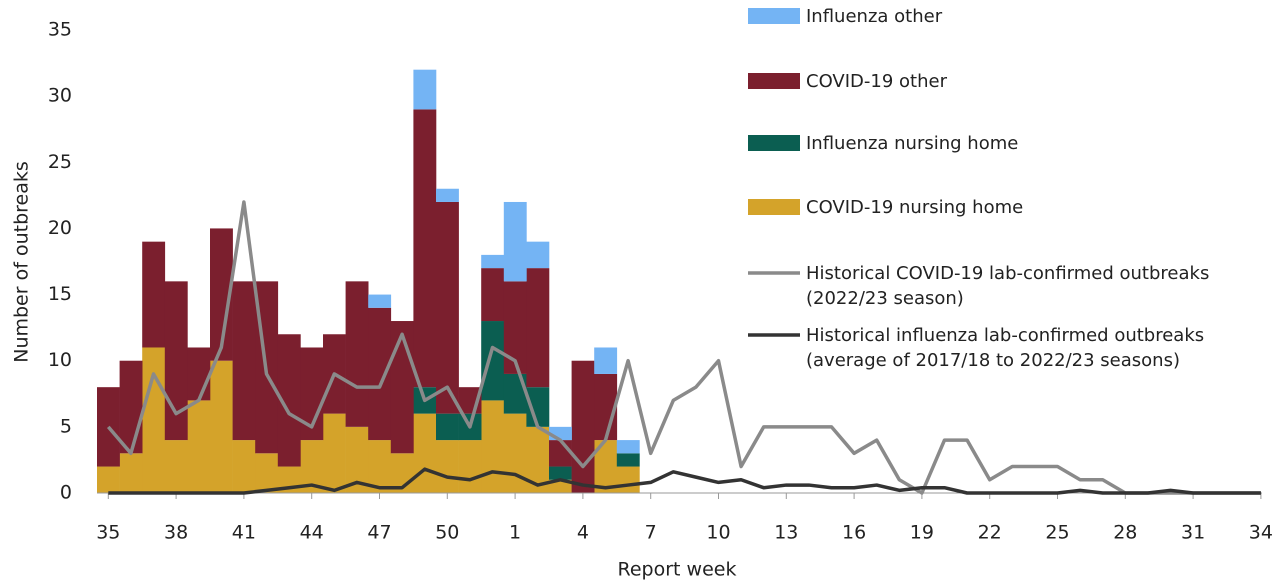 The width and height of the screenshot is (1284, 585). Describe the element at coordinates (786, 533) in the screenshot. I see `x-tick-label: 13` at that location.